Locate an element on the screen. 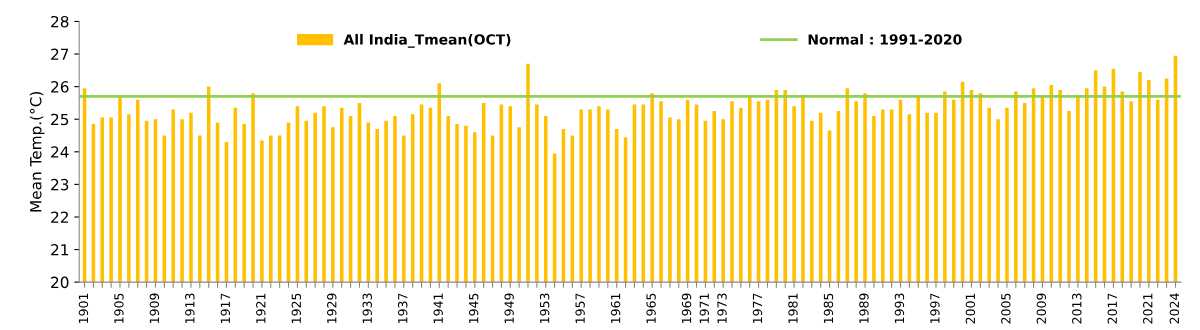 This screenshot has width=1200, height=330. x-tick-label: 2013 is located at coordinates (1077, 308).